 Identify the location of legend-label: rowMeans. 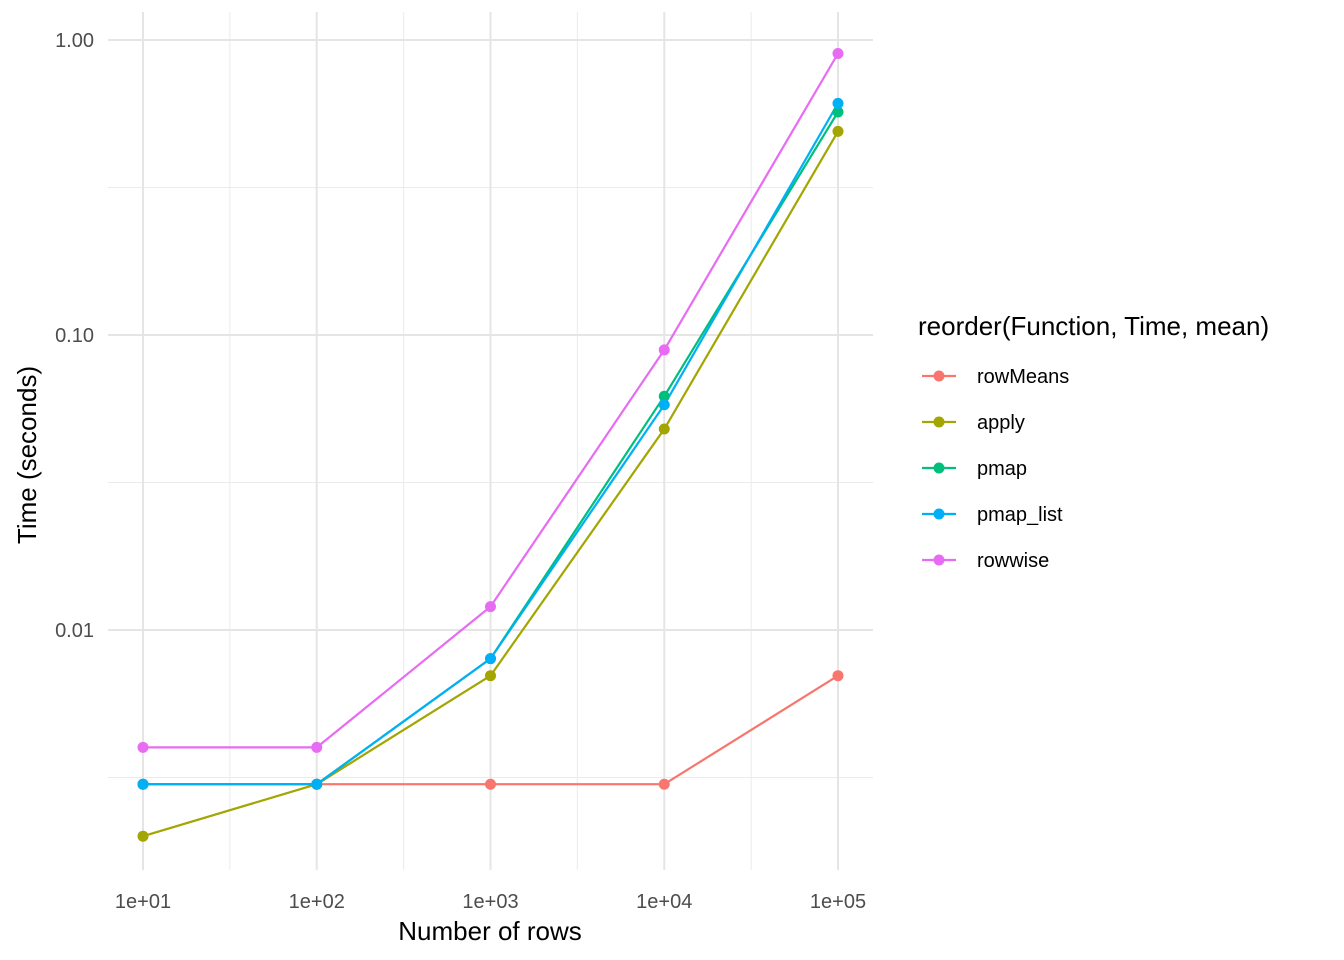
(1023, 377).